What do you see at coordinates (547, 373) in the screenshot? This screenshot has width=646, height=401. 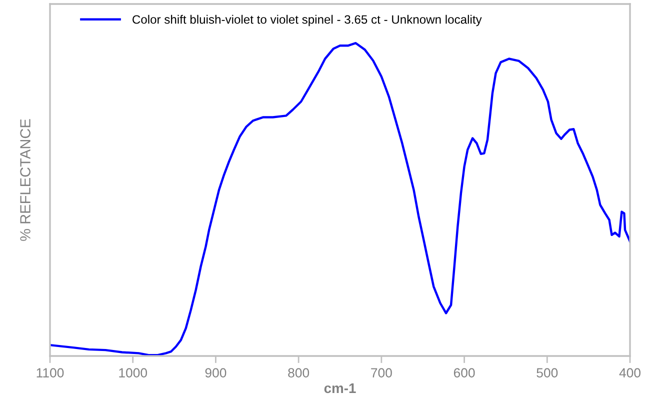 I see `x-tick-label: 500` at bounding box center [547, 373].